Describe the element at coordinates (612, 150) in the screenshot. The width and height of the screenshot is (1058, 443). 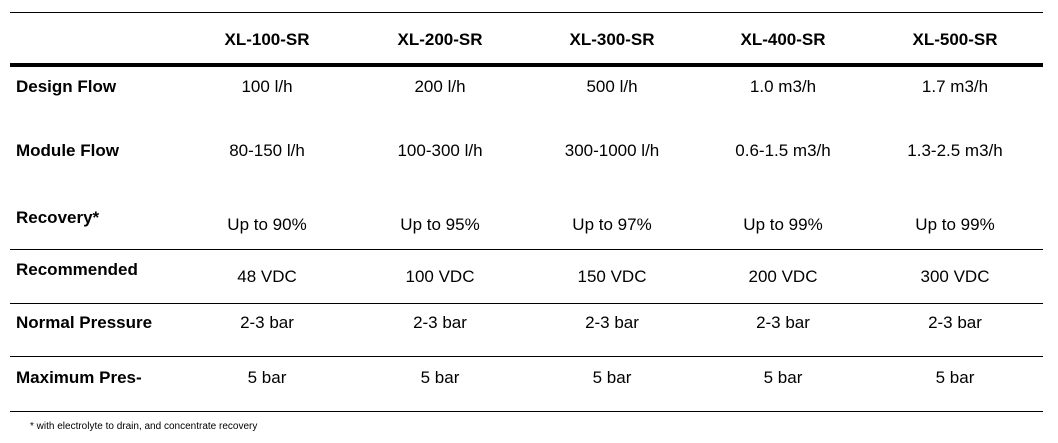
I see `cell: 300-1000 l/h` at that location.